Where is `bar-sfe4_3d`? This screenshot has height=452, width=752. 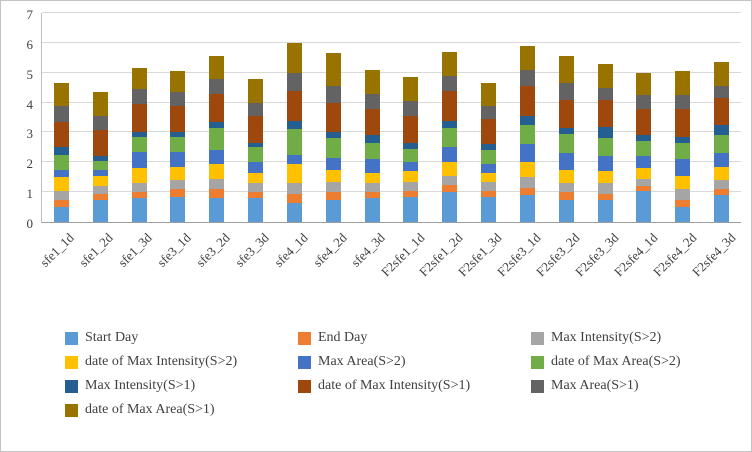
bar-sfe4_3d is located at coordinates (372, 145).